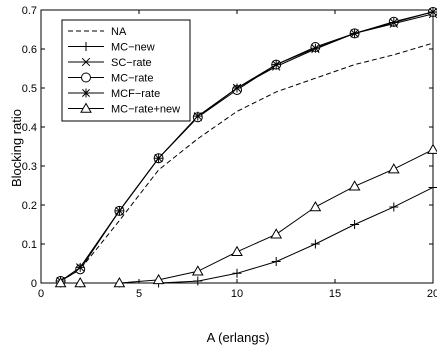 The height and width of the screenshot is (352, 437). I want to click on x-tick-label: 10, so click(237, 294).